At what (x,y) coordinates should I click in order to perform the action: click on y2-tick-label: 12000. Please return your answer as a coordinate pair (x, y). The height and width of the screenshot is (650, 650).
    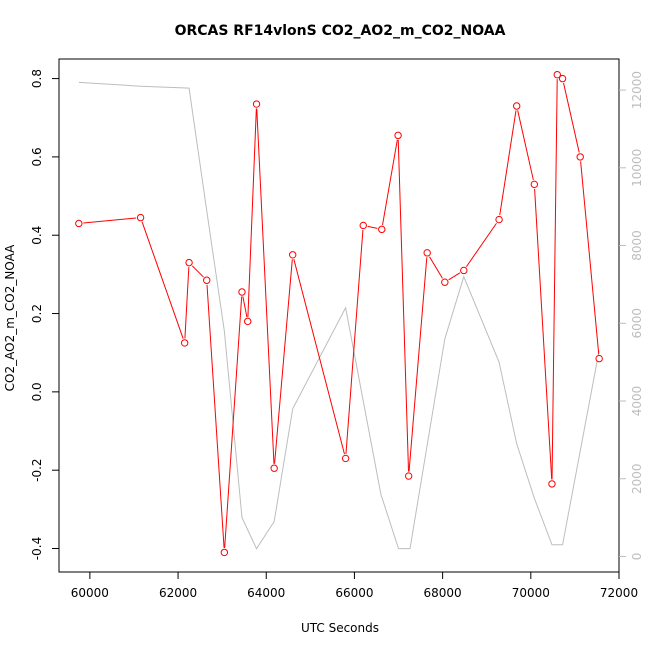
    Looking at the image, I should click on (637, 90).